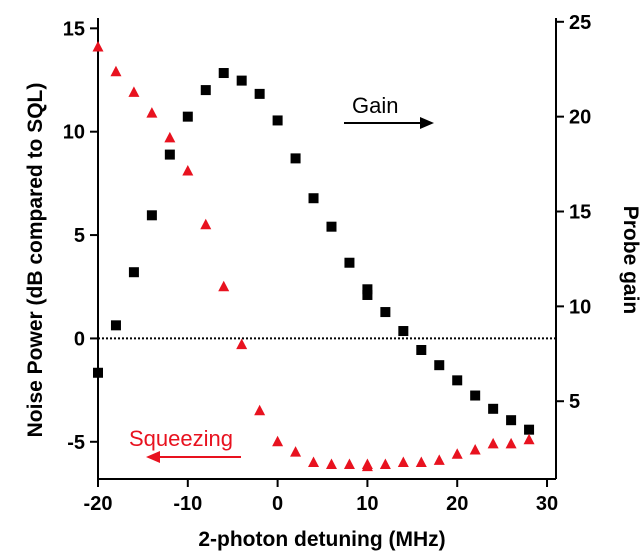 Image resolution: width=642 pixels, height=554 pixels. Describe the element at coordinates (574, 402) in the screenshot. I see `right-y-tick-label: 5` at that location.